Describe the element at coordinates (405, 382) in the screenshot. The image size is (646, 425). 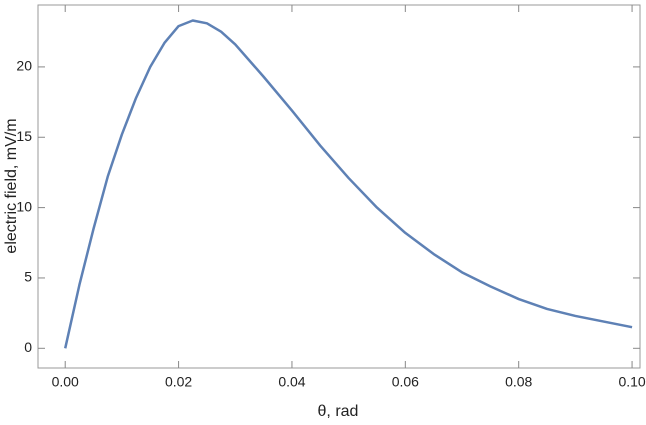
I see `x-tick-label: 0.06` at that location.